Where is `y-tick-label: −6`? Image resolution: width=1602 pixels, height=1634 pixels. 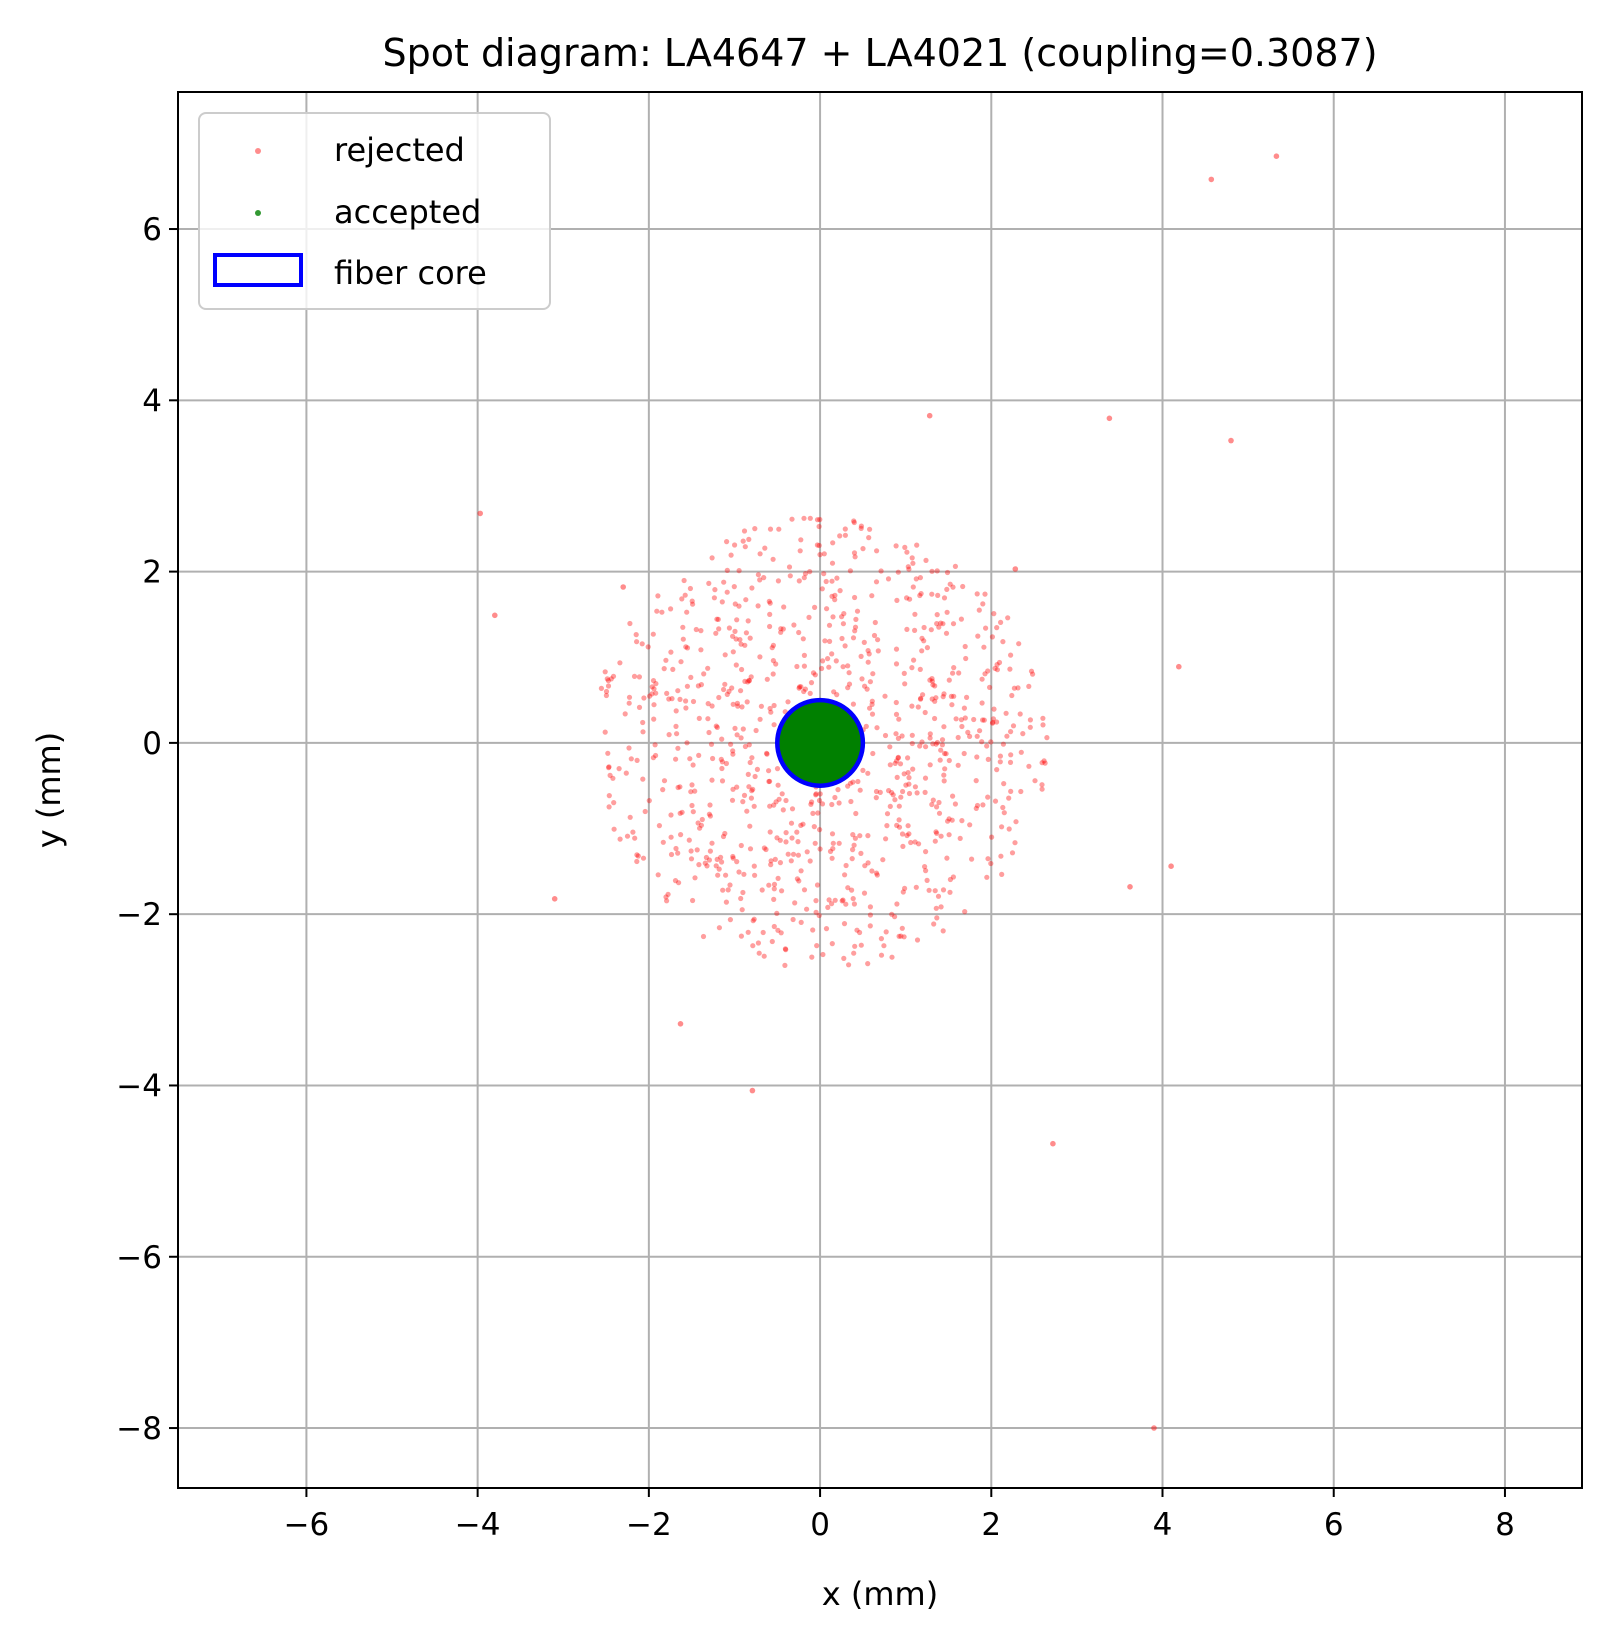
y-tick-label: −6 is located at coordinates (139, 1258).